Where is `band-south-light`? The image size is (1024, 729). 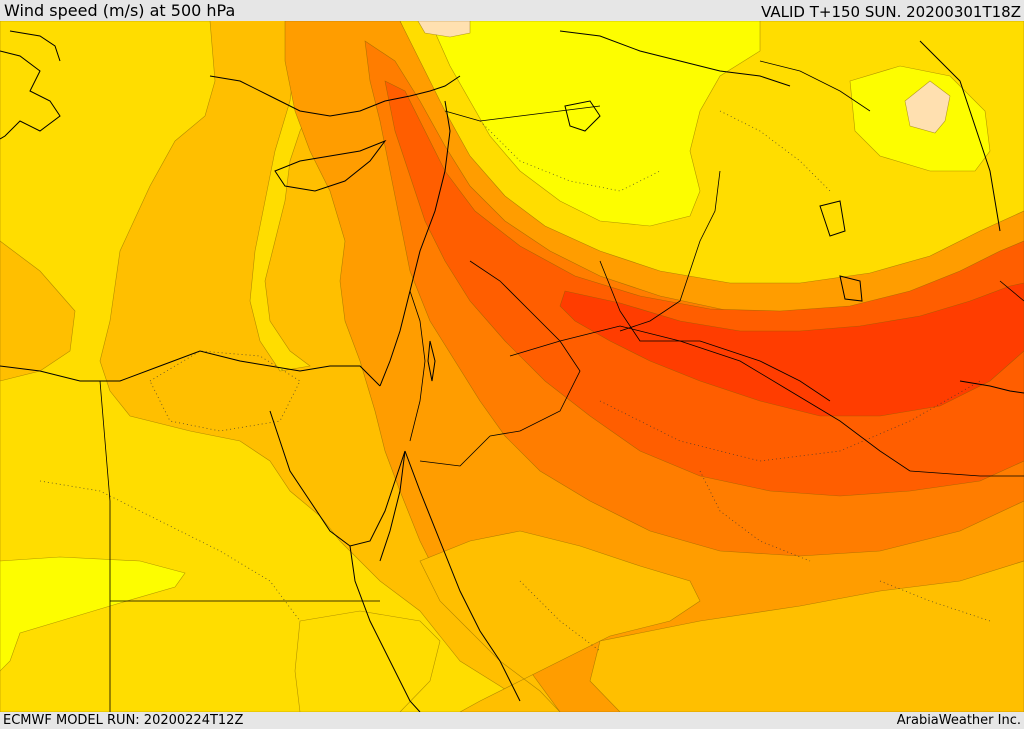 band-south-light is located at coordinates (367, 661).